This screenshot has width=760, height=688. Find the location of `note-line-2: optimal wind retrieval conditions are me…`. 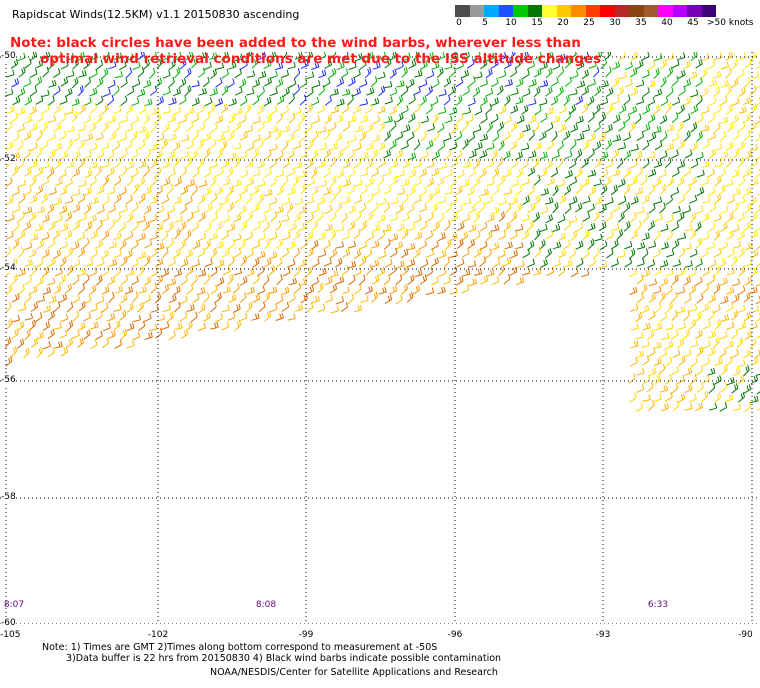

note-line-2: optimal wind retrieval conditions are me… is located at coordinates (321, 59).